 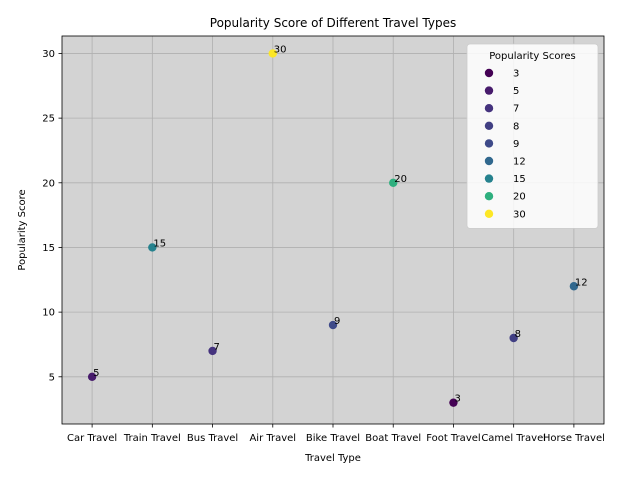 What do you see at coordinates (337, 321) in the screenshot?
I see `data-label: 9` at bounding box center [337, 321].